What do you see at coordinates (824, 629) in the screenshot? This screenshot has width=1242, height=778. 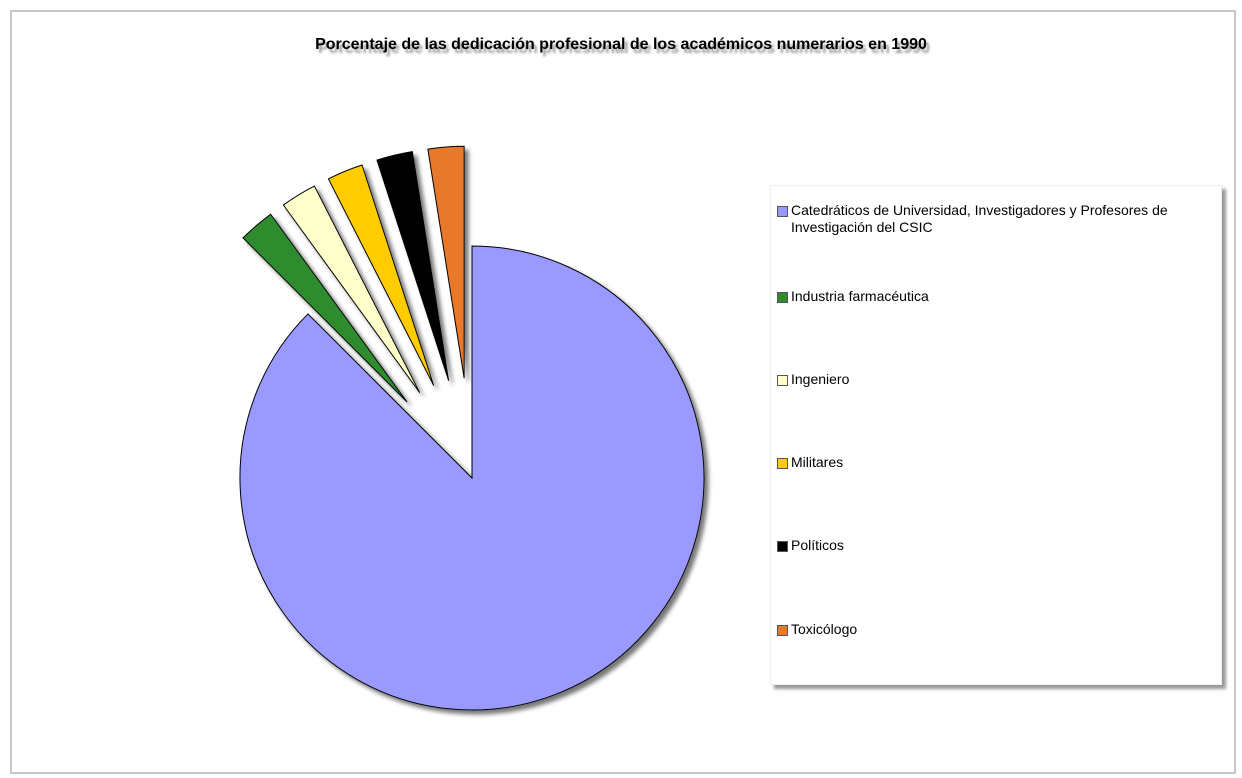 I see `legend-label: Toxicólogo` at bounding box center [824, 629].